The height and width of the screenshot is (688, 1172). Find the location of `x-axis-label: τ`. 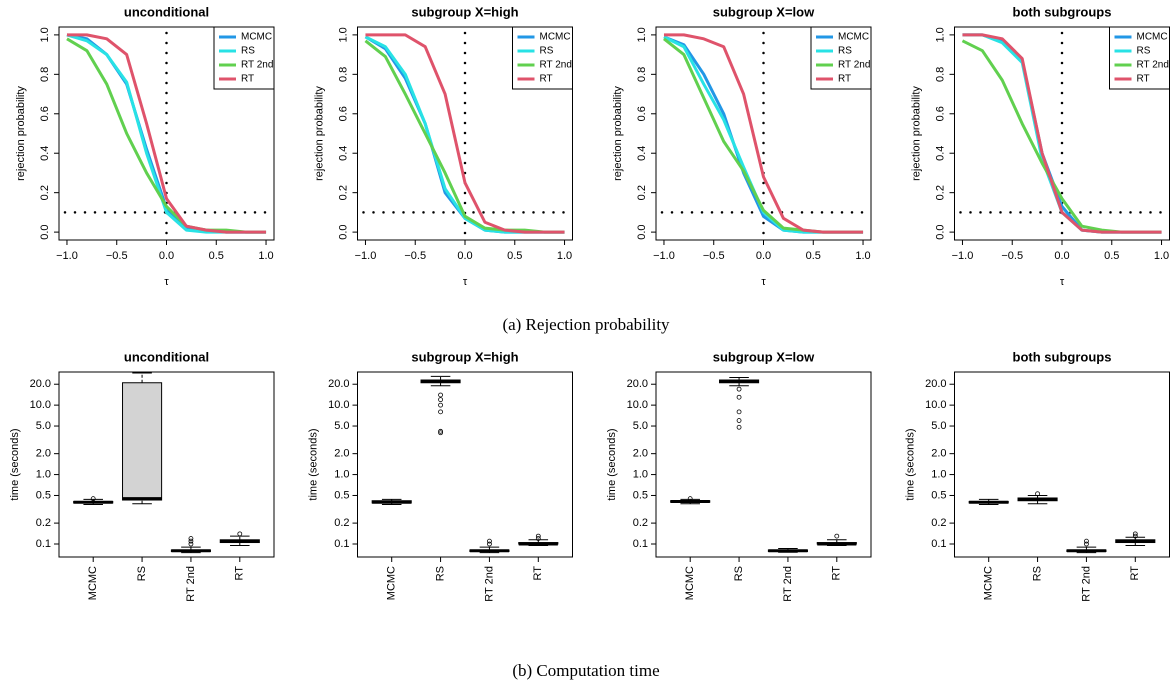

x-axis-label: τ is located at coordinates (465, 282).